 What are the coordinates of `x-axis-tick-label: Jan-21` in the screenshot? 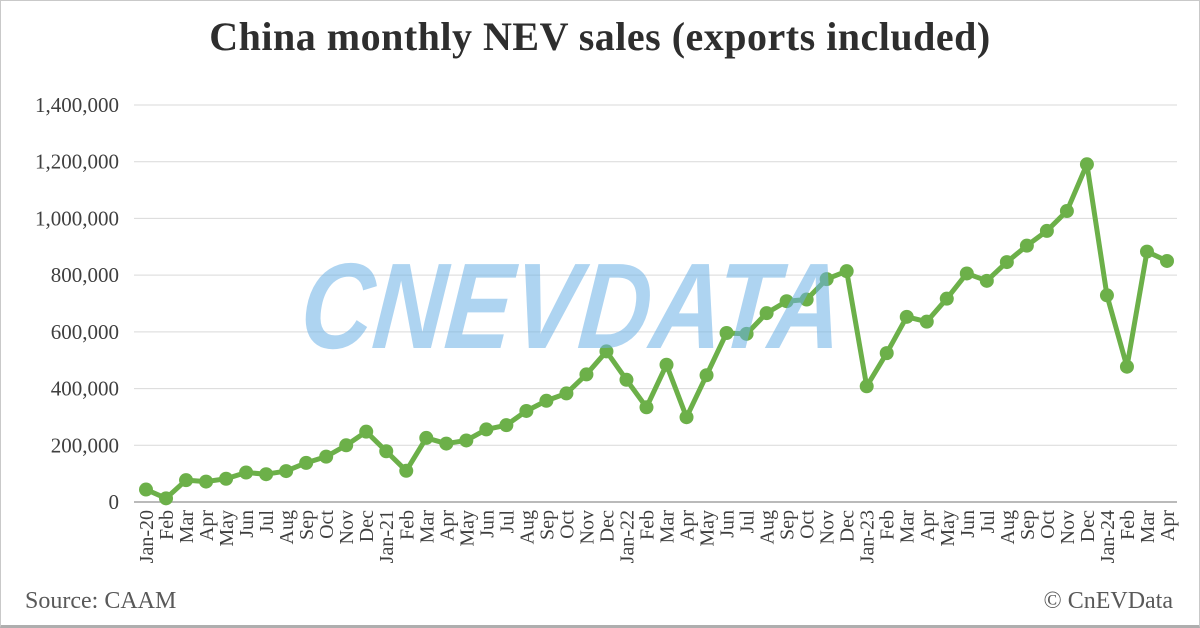 It's located at (387, 536).